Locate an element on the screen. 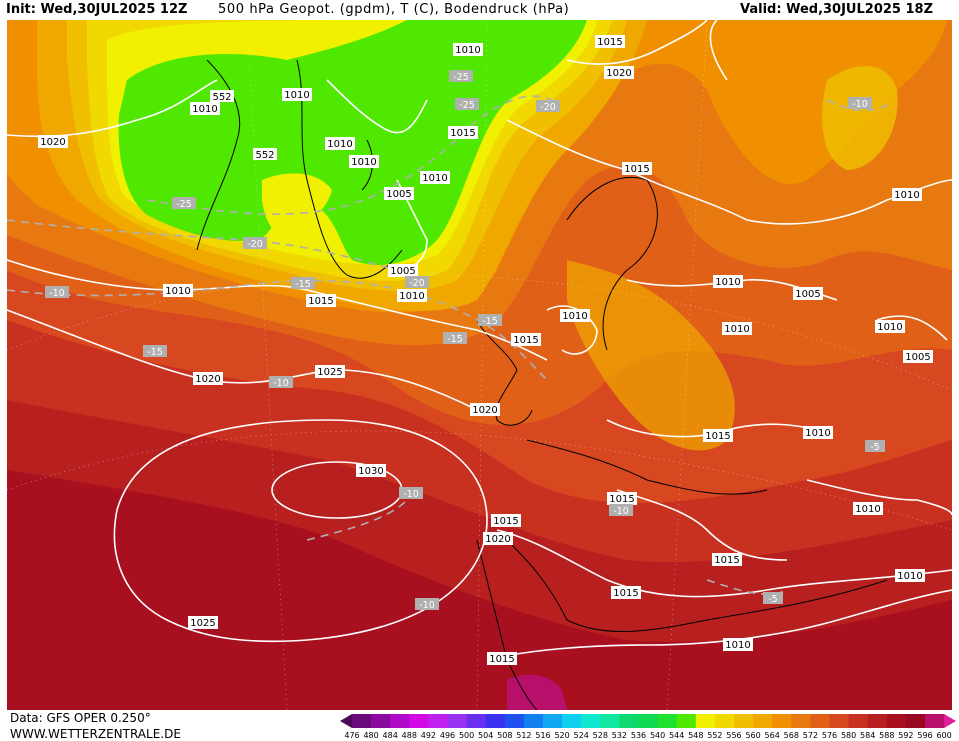 This screenshot has width=959, height=741. pressure-label: 1030 is located at coordinates (371, 470).